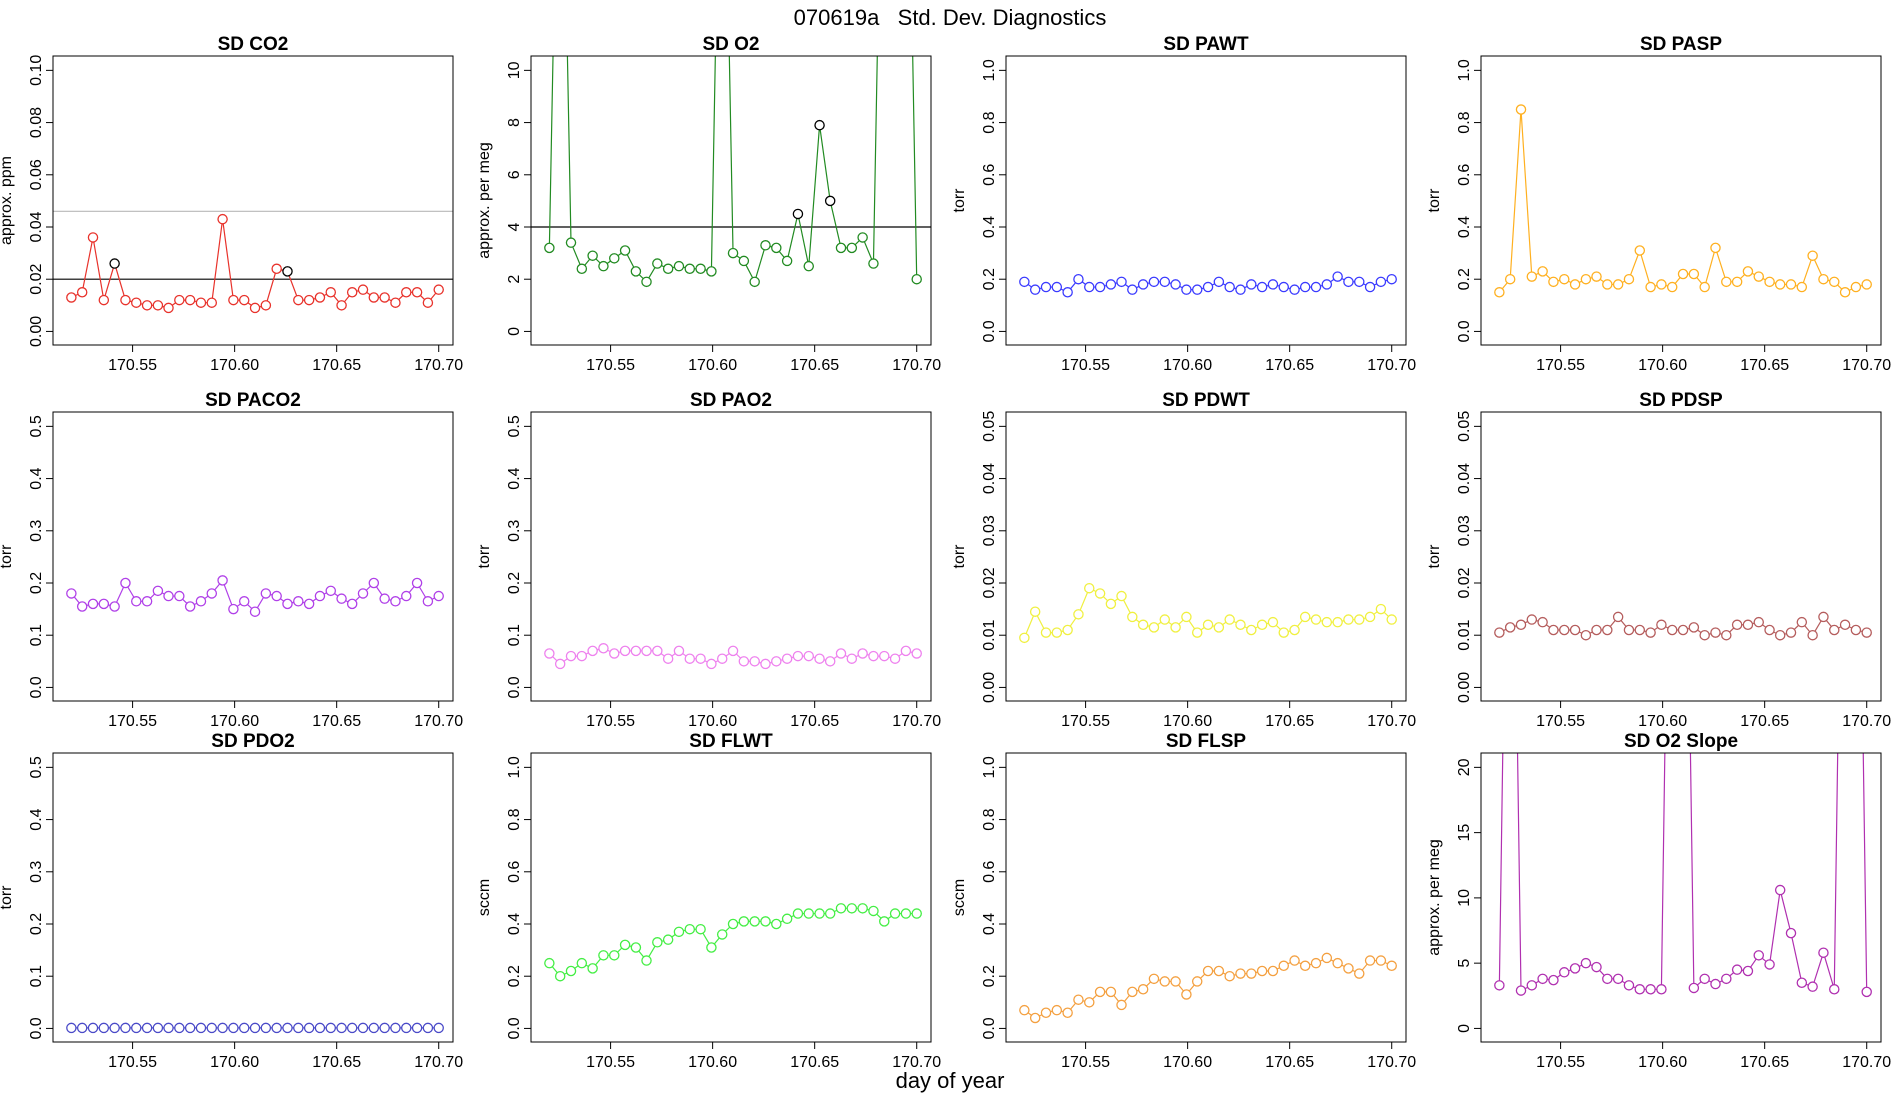 The width and height of the screenshot is (1900, 1100). I want to click on y-tick-label: 0.0, so click(514, 1028).